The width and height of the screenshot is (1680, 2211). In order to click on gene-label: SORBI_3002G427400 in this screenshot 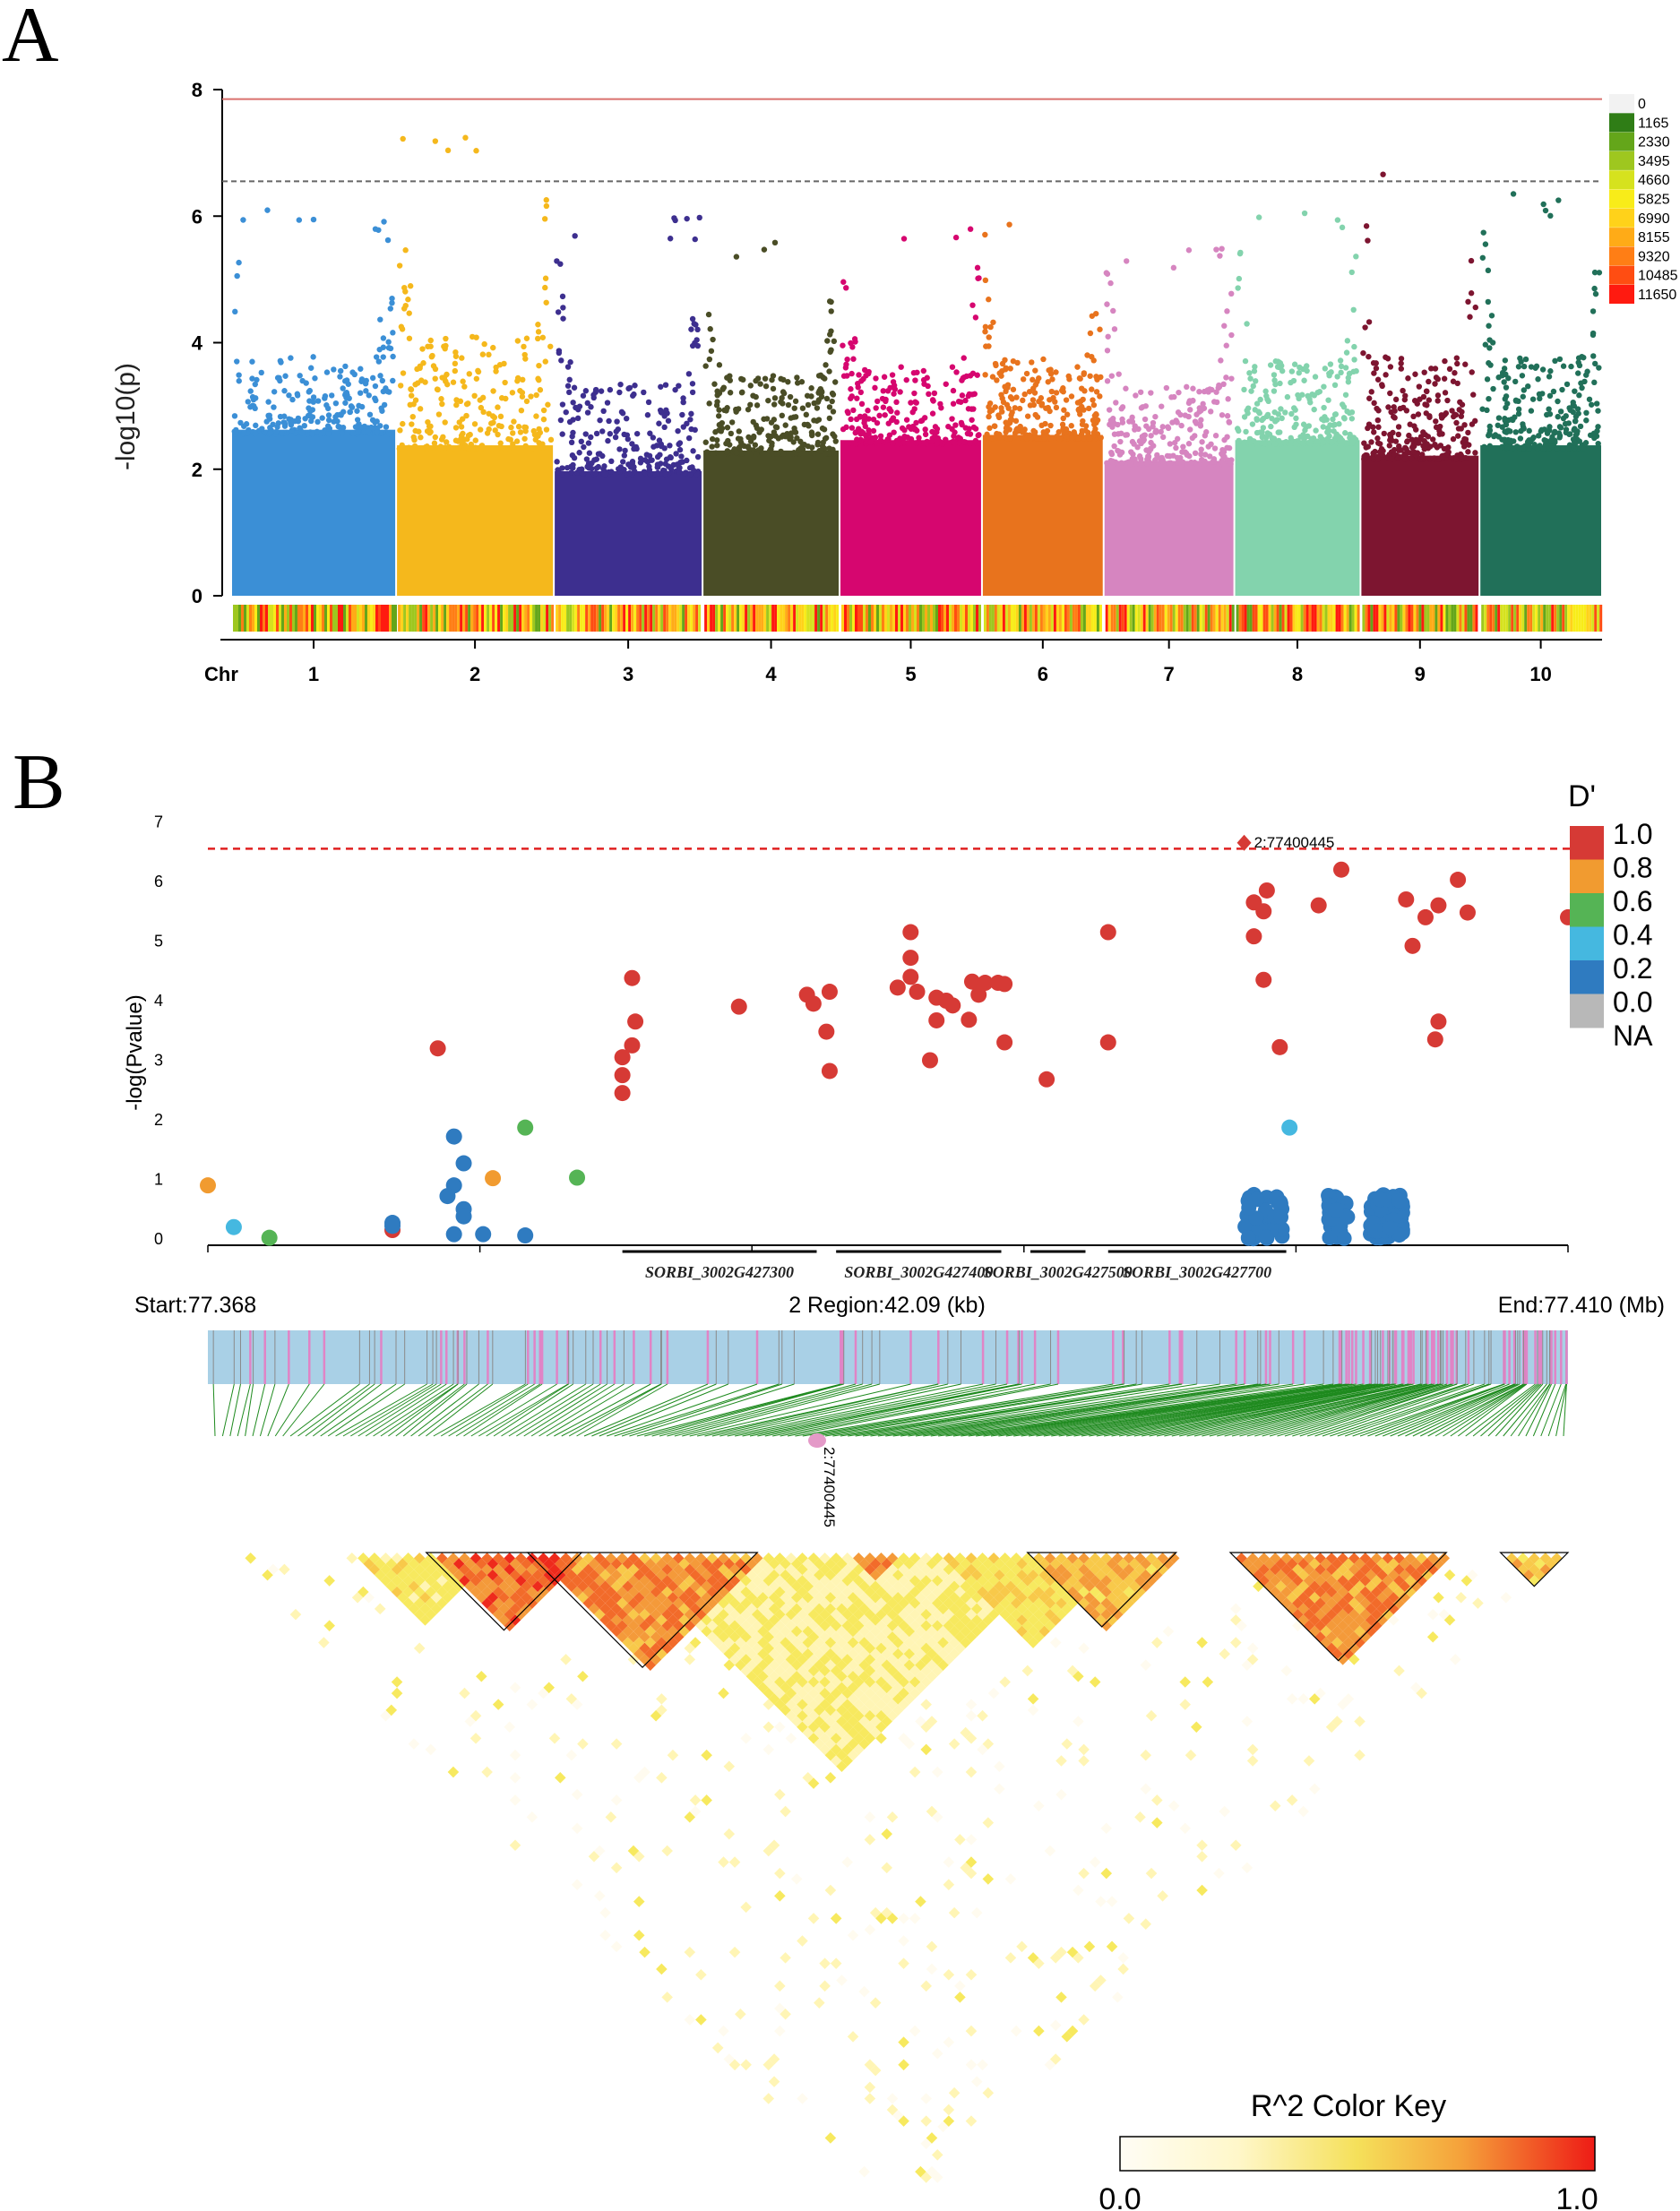, I will do `click(918, 1272)`.